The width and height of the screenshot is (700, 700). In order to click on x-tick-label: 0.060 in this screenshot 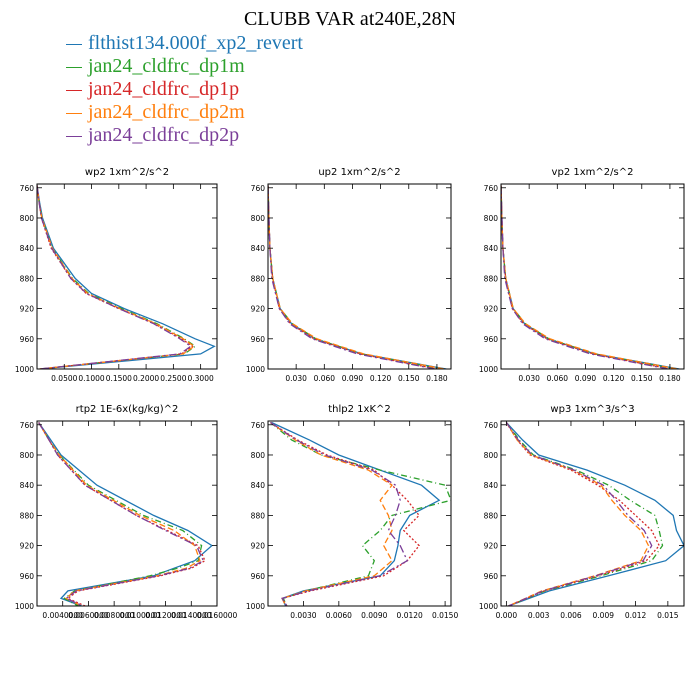, I will do `click(558, 378)`.